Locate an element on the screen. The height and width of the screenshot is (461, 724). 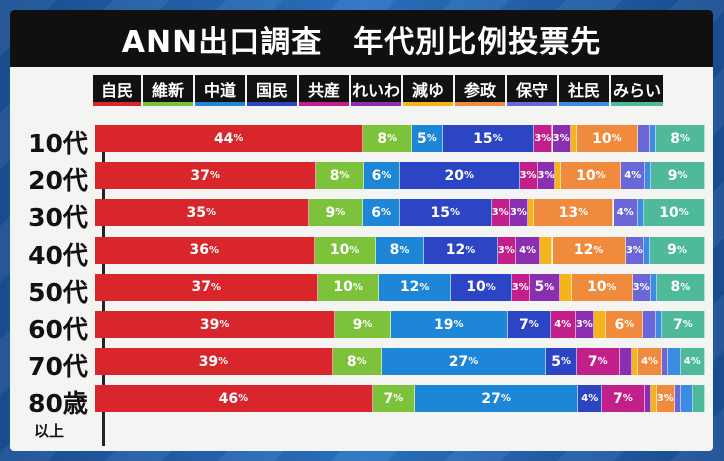
bar-segment: 5% is located at coordinates (545, 287).